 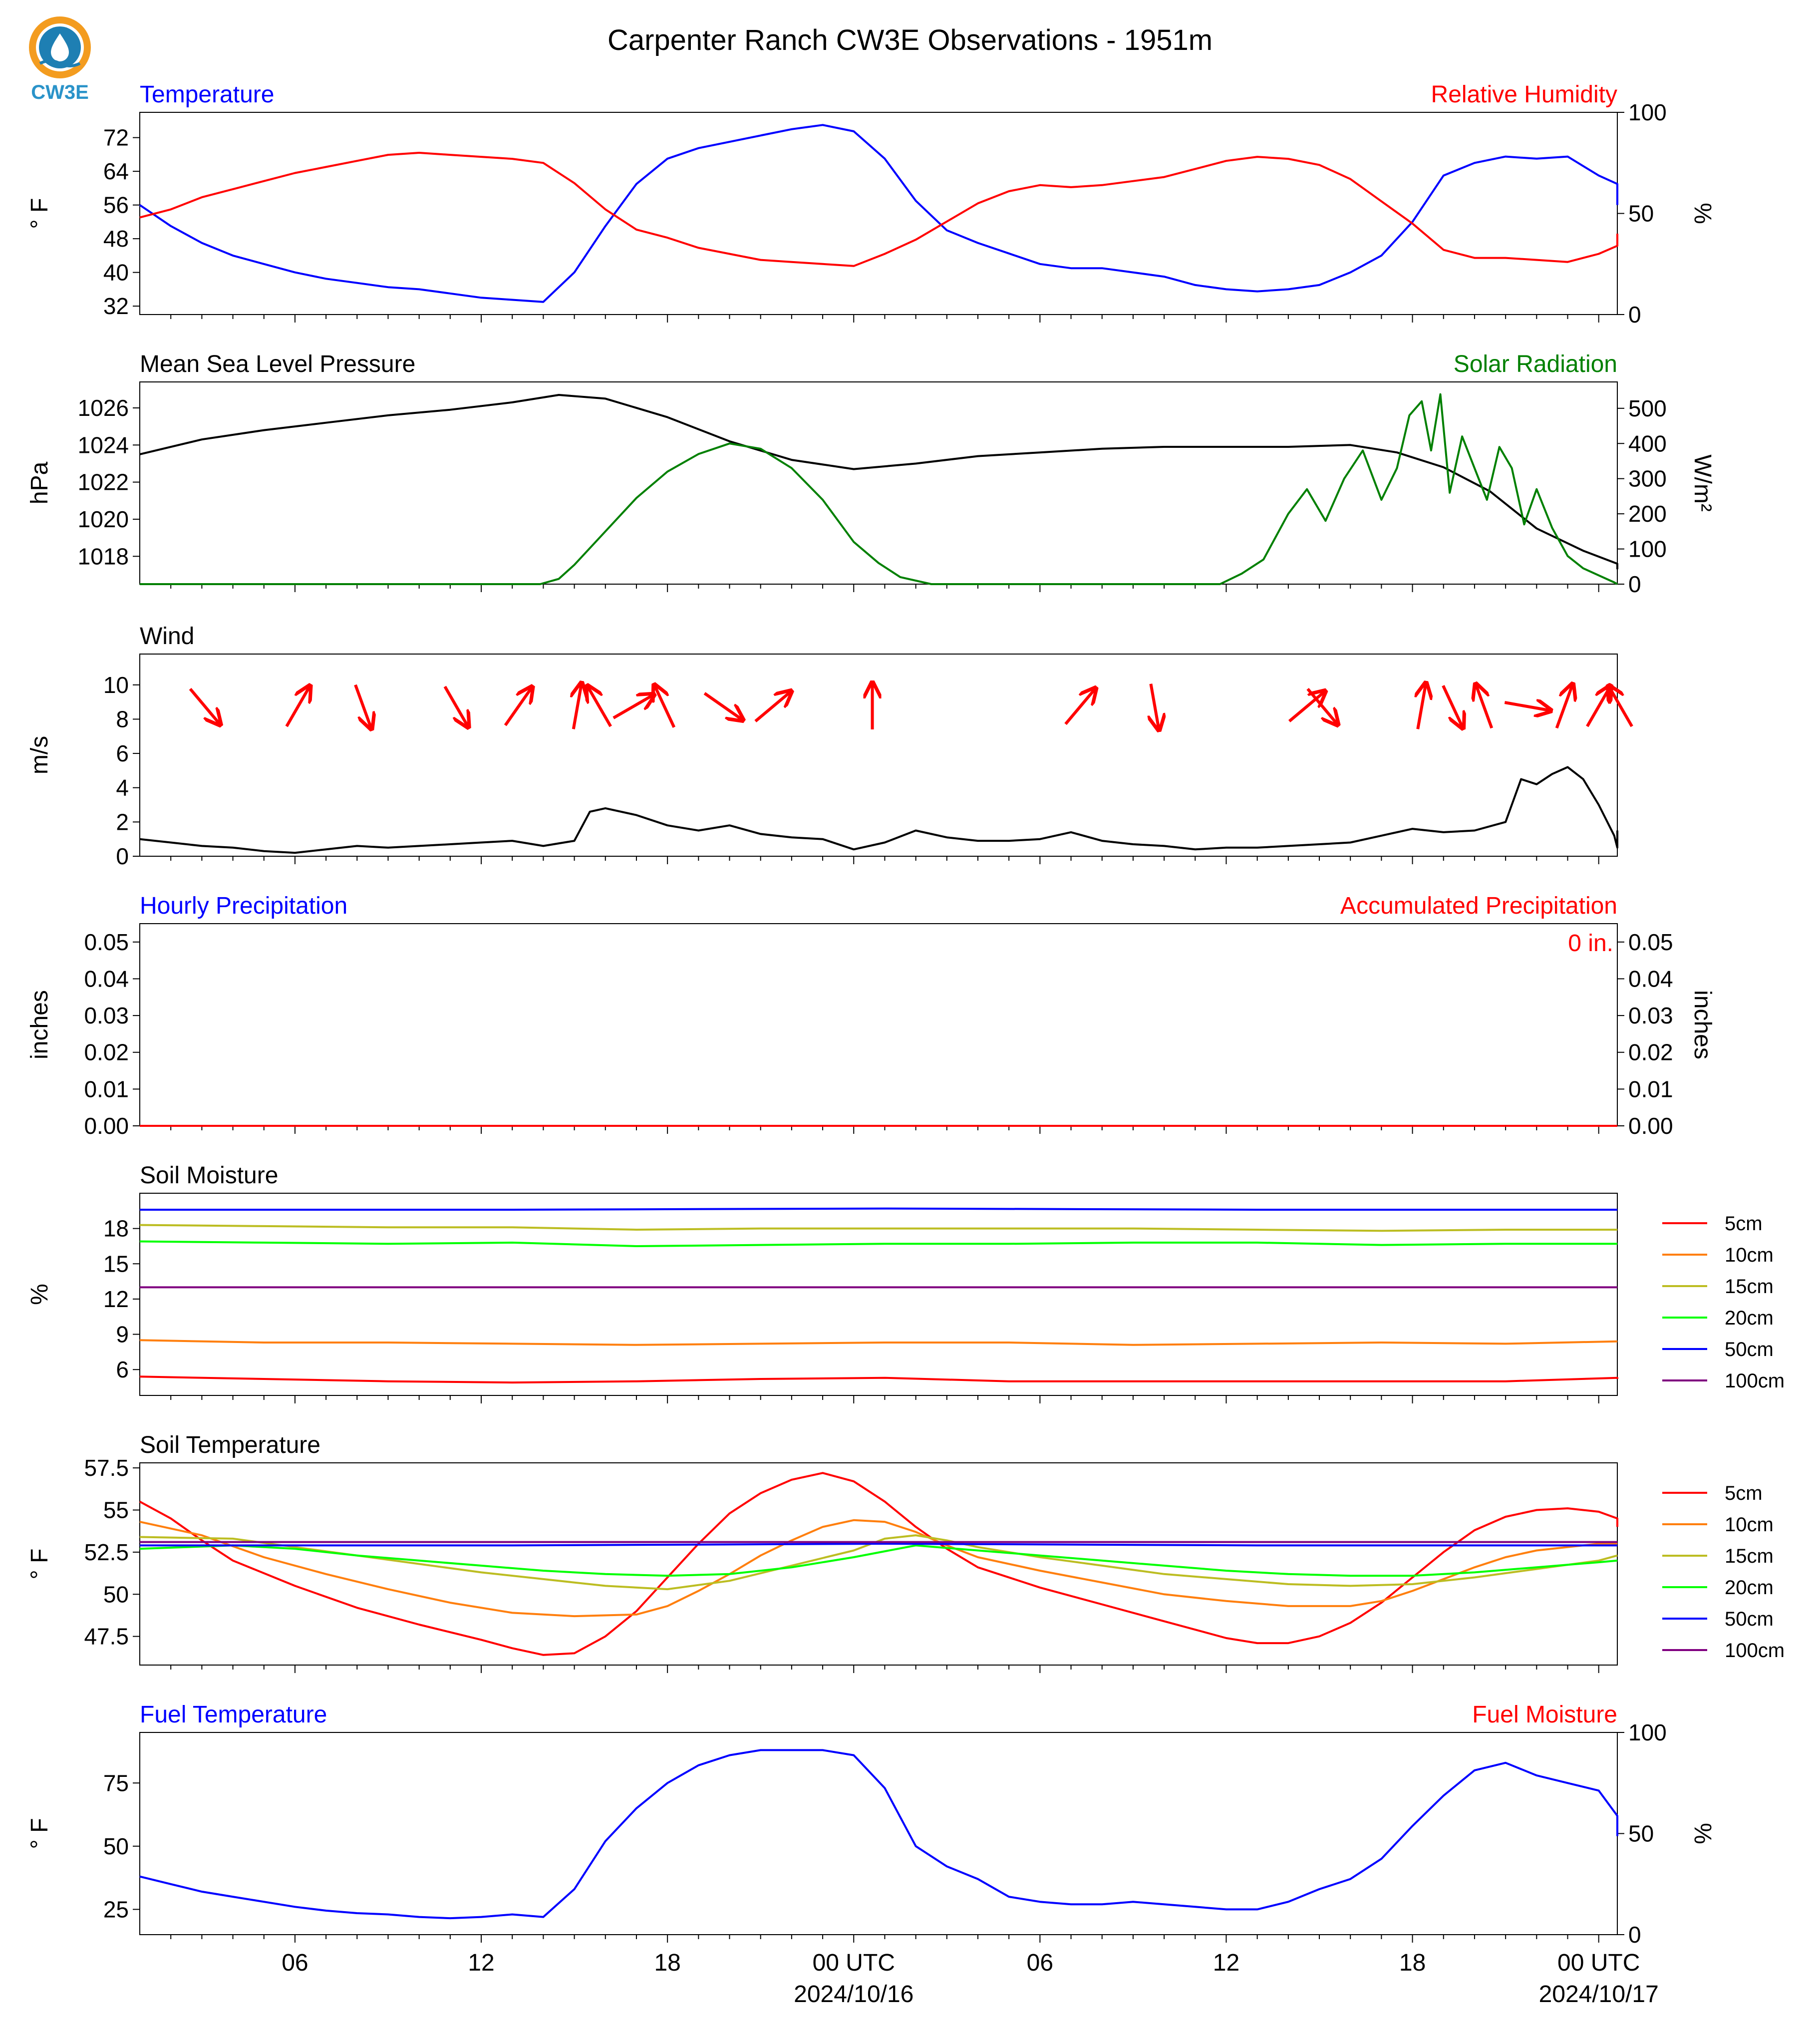 What do you see at coordinates (122, 753) in the screenshot?
I see `y-tick-label-left: 6` at bounding box center [122, 753].